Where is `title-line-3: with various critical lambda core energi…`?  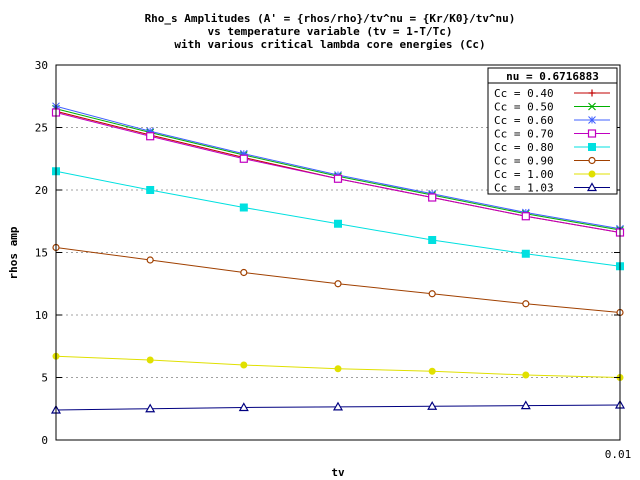
title-line-3: with various critical lambda core energi… is located at coordinates (329, 44).